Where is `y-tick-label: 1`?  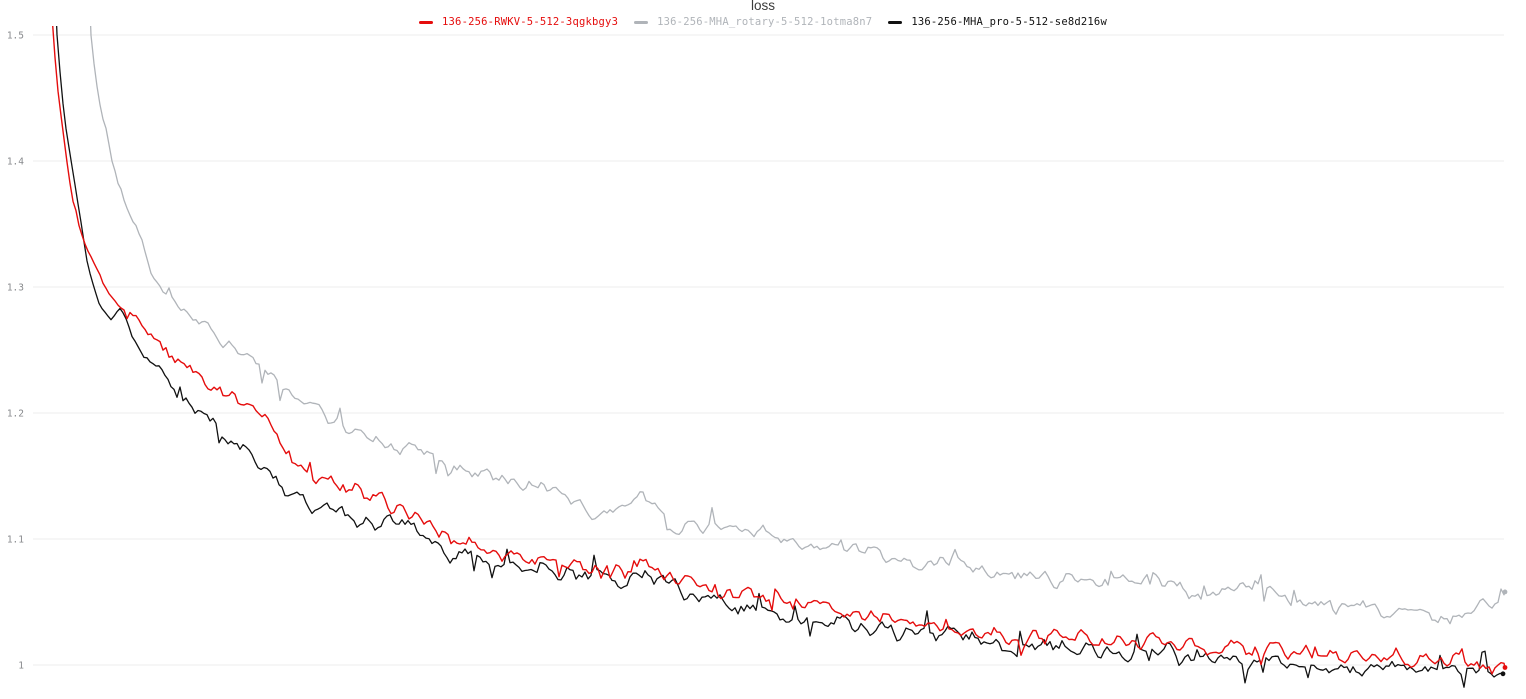 y-tick-label: 1 is located at coordinates (21, 666).